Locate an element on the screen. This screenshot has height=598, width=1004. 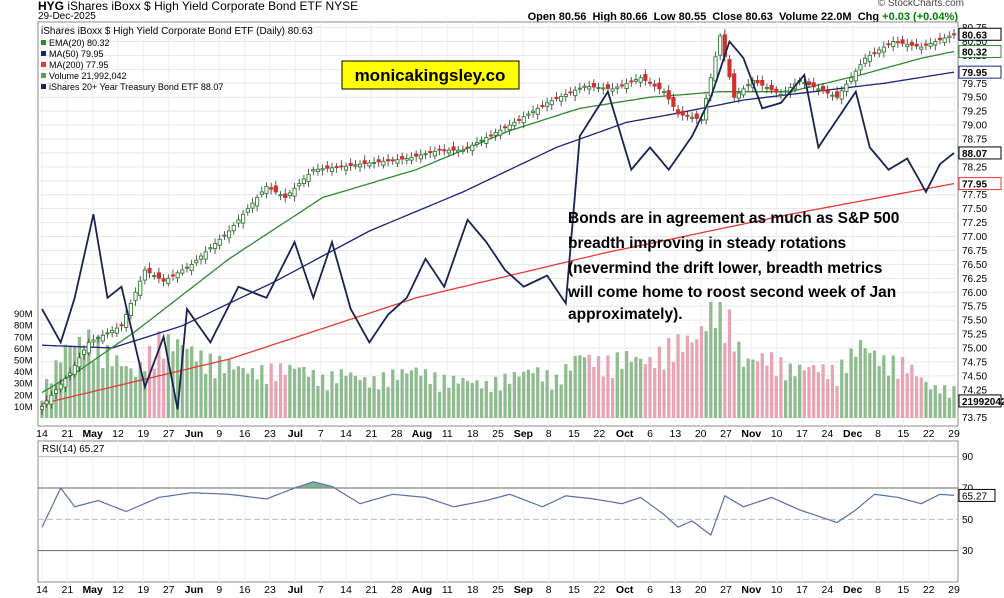
rsi-x-tick-label: 15 is located at coordinates (574, 590).